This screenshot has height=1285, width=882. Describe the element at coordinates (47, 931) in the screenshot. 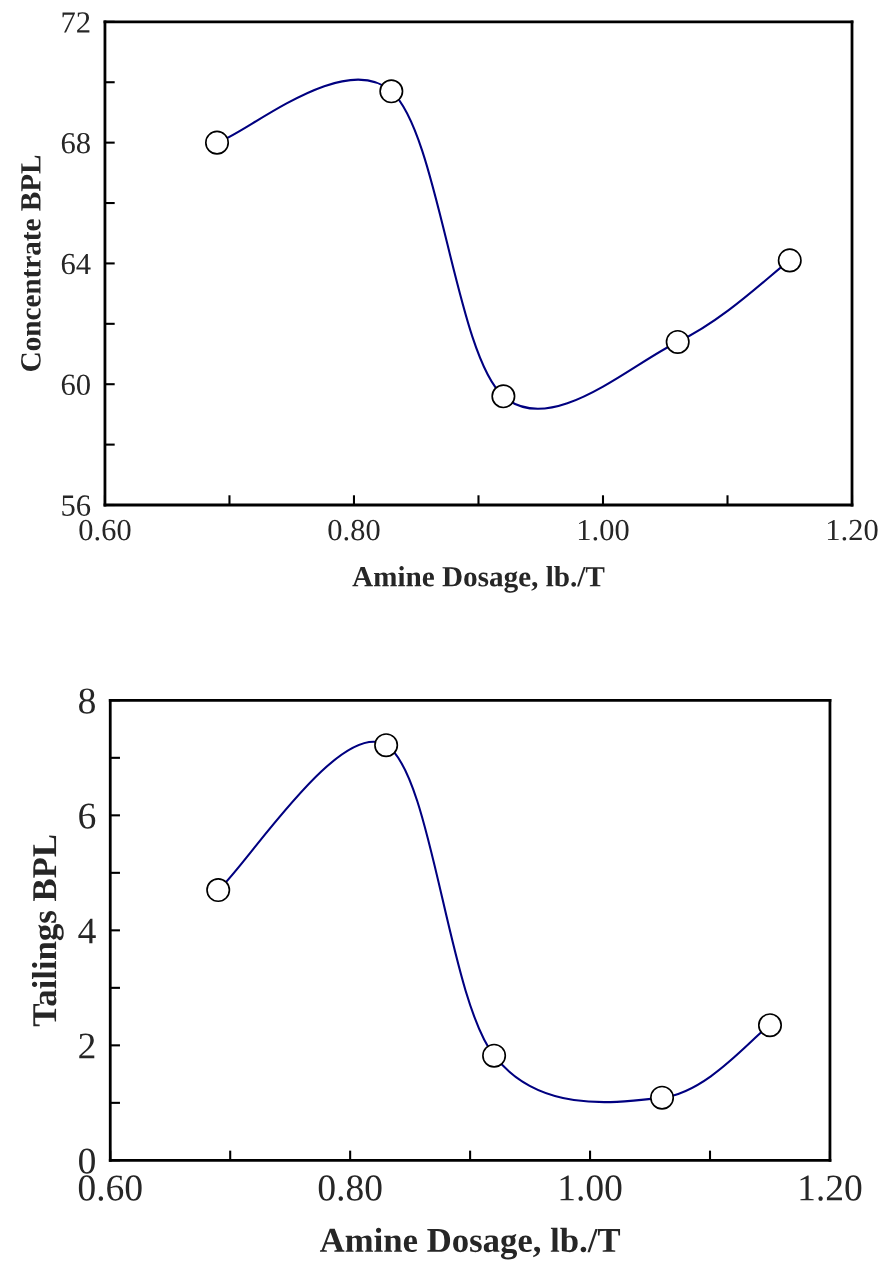

I see `y-axis-title: Tailings BPL` at that location.